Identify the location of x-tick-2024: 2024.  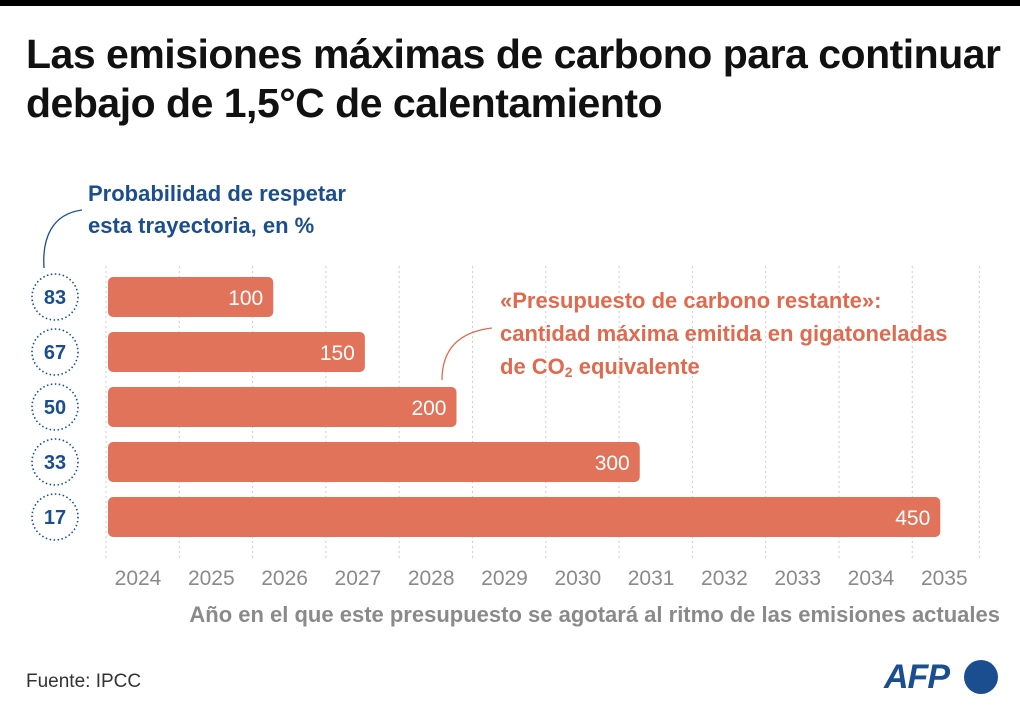
(138, 578).